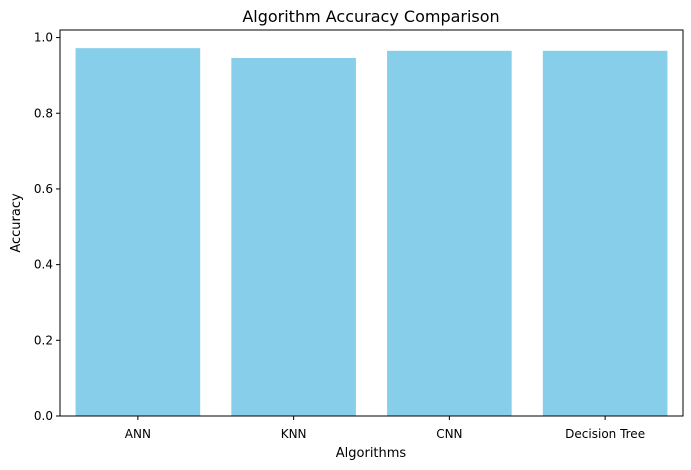  I want to click on y-tick-label-0-6: 0.6, so click(43, 189).